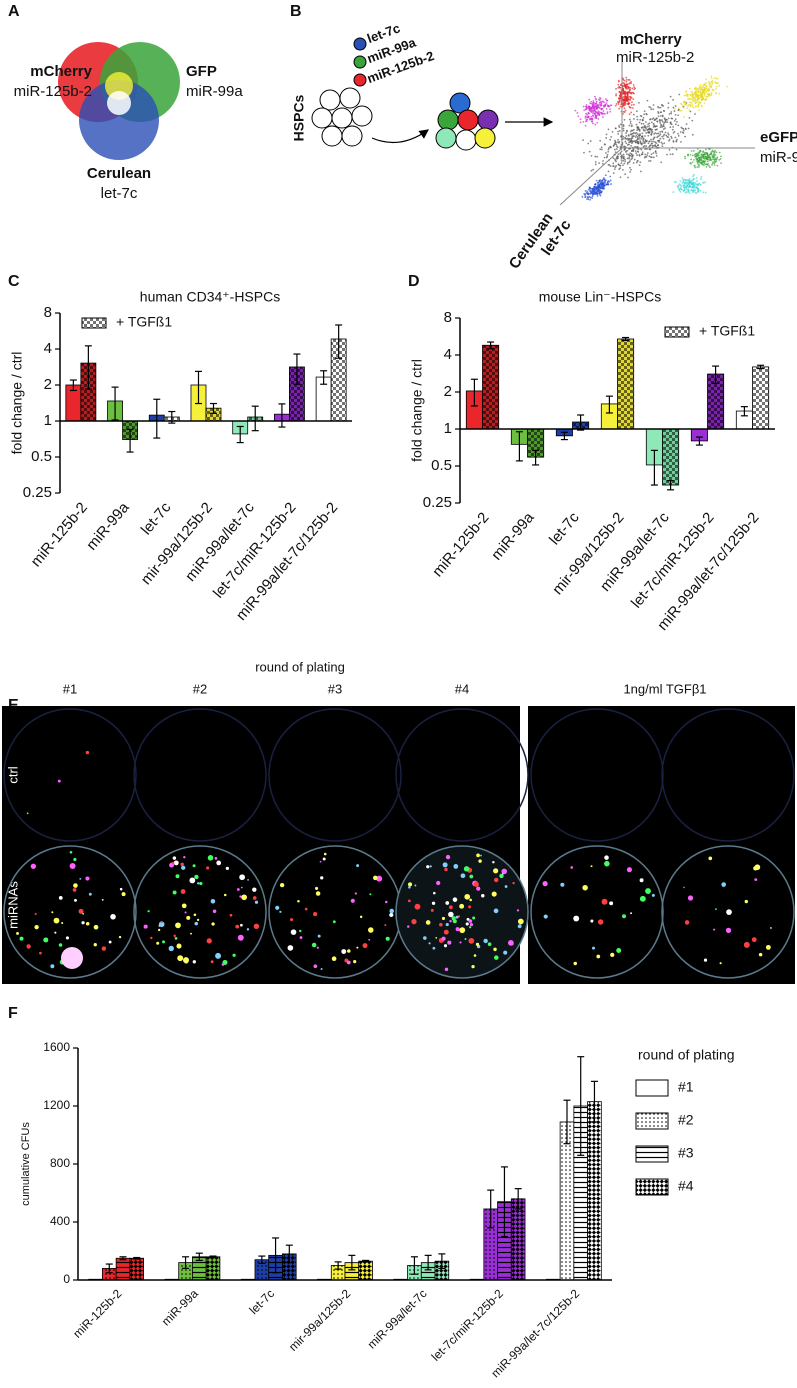  I want to click on panel-label: A, so click(14, 11).